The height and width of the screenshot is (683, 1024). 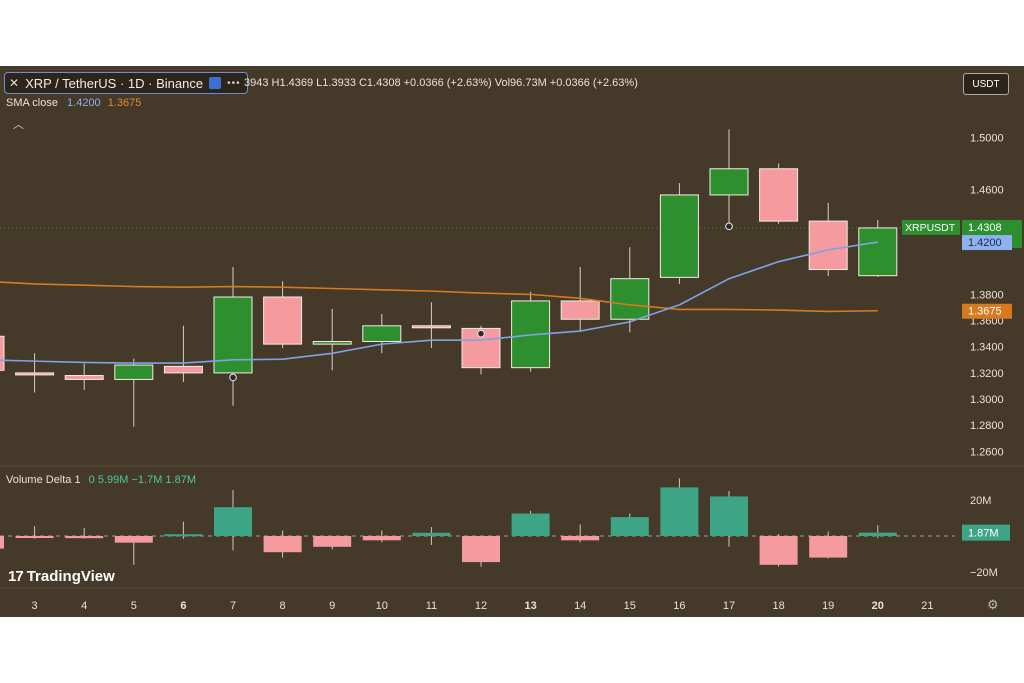 I want to click on price-axis-tick: 1.3200, so click(x=987, y=374).